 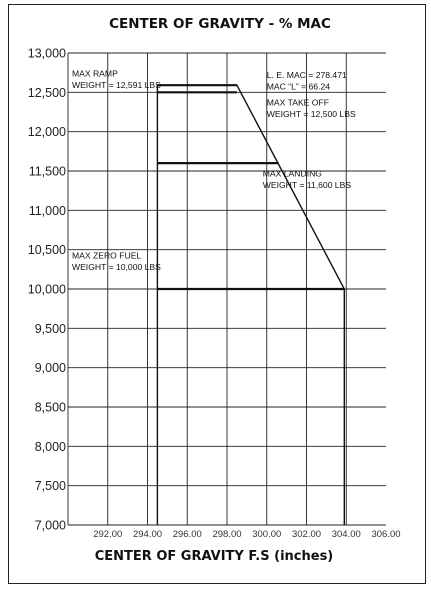 What do you see at coordinates (47, 54) in the screenshot?
I see `y-tick-label: 13,000` at bounding box center [47, 54].